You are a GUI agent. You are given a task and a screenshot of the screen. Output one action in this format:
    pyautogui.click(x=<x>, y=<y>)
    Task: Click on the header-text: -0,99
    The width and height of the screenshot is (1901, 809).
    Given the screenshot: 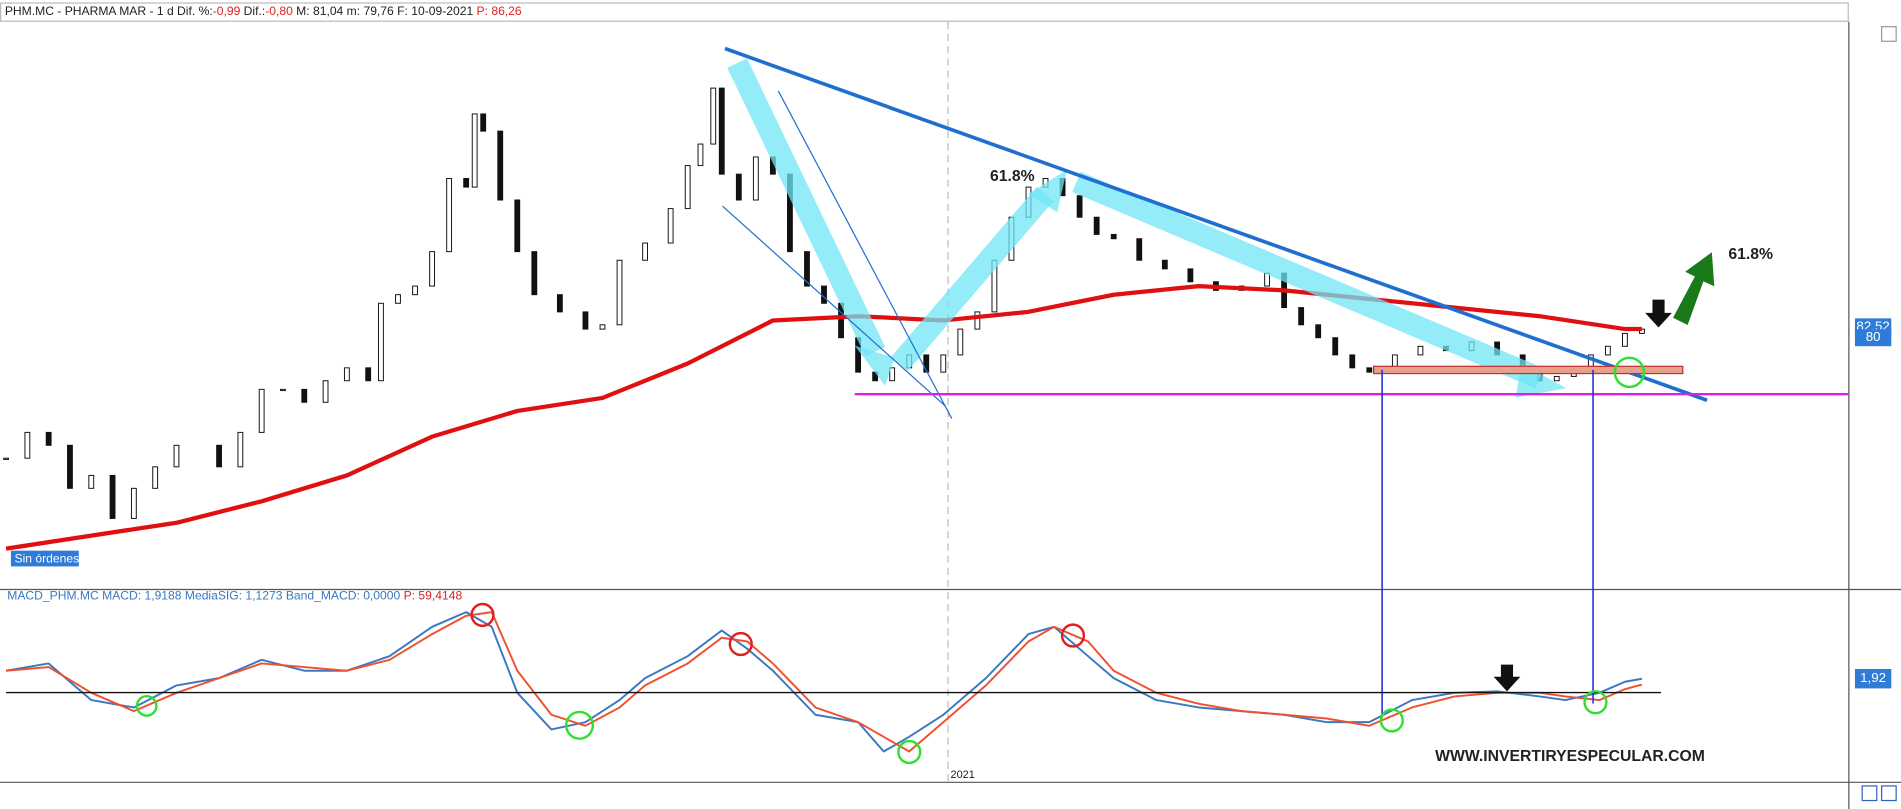 What is the action you would take?
    pyautogui.click(x=227, y=11)
    